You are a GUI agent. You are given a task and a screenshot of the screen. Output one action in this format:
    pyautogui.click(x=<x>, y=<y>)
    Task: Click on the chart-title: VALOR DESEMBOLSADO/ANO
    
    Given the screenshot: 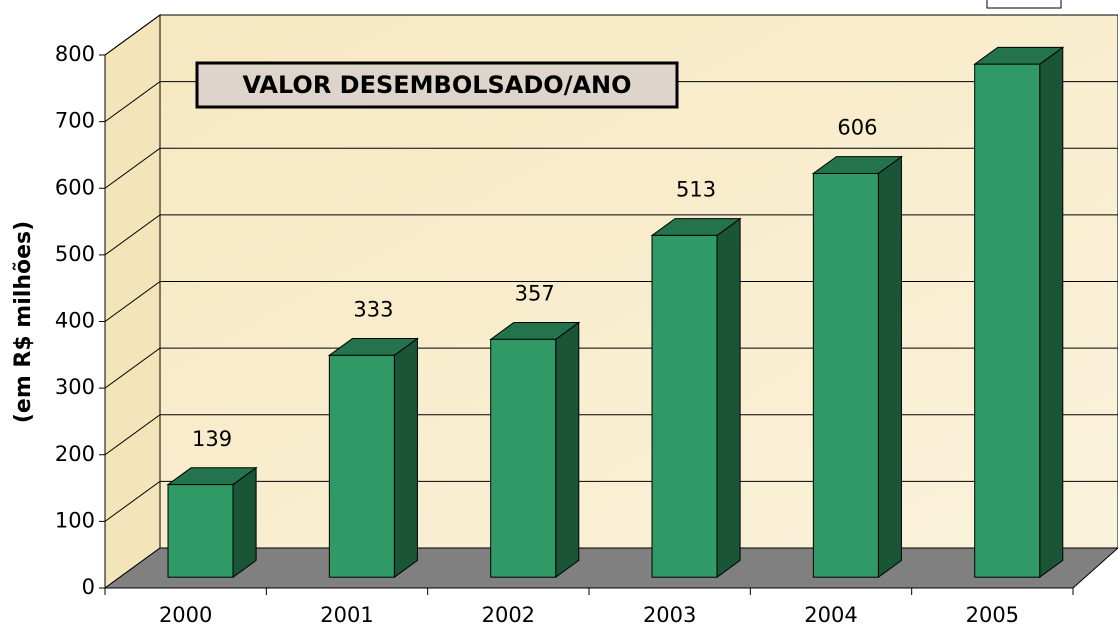 What is the action you would take?
    pyautogui.click(x=436, y=85)
    